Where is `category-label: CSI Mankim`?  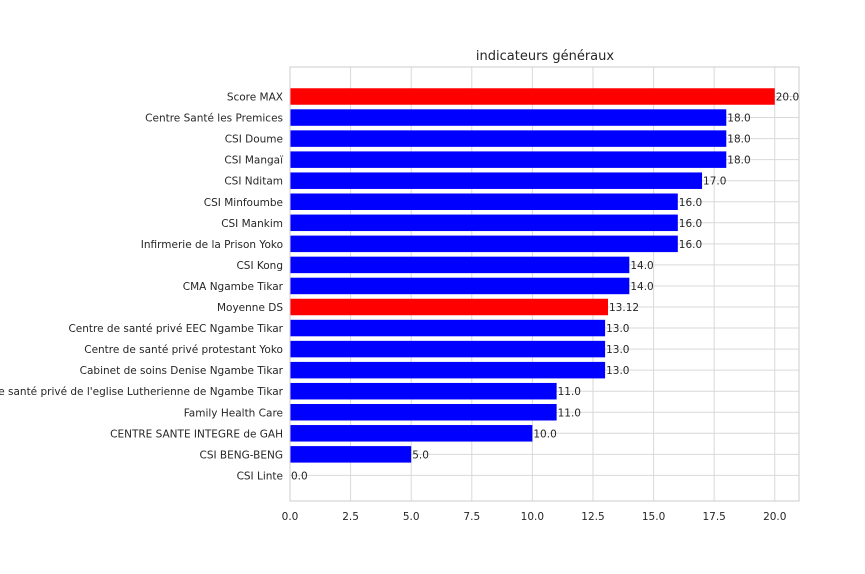 category-label: CSI Mankim is located at coordinates (252, 224).